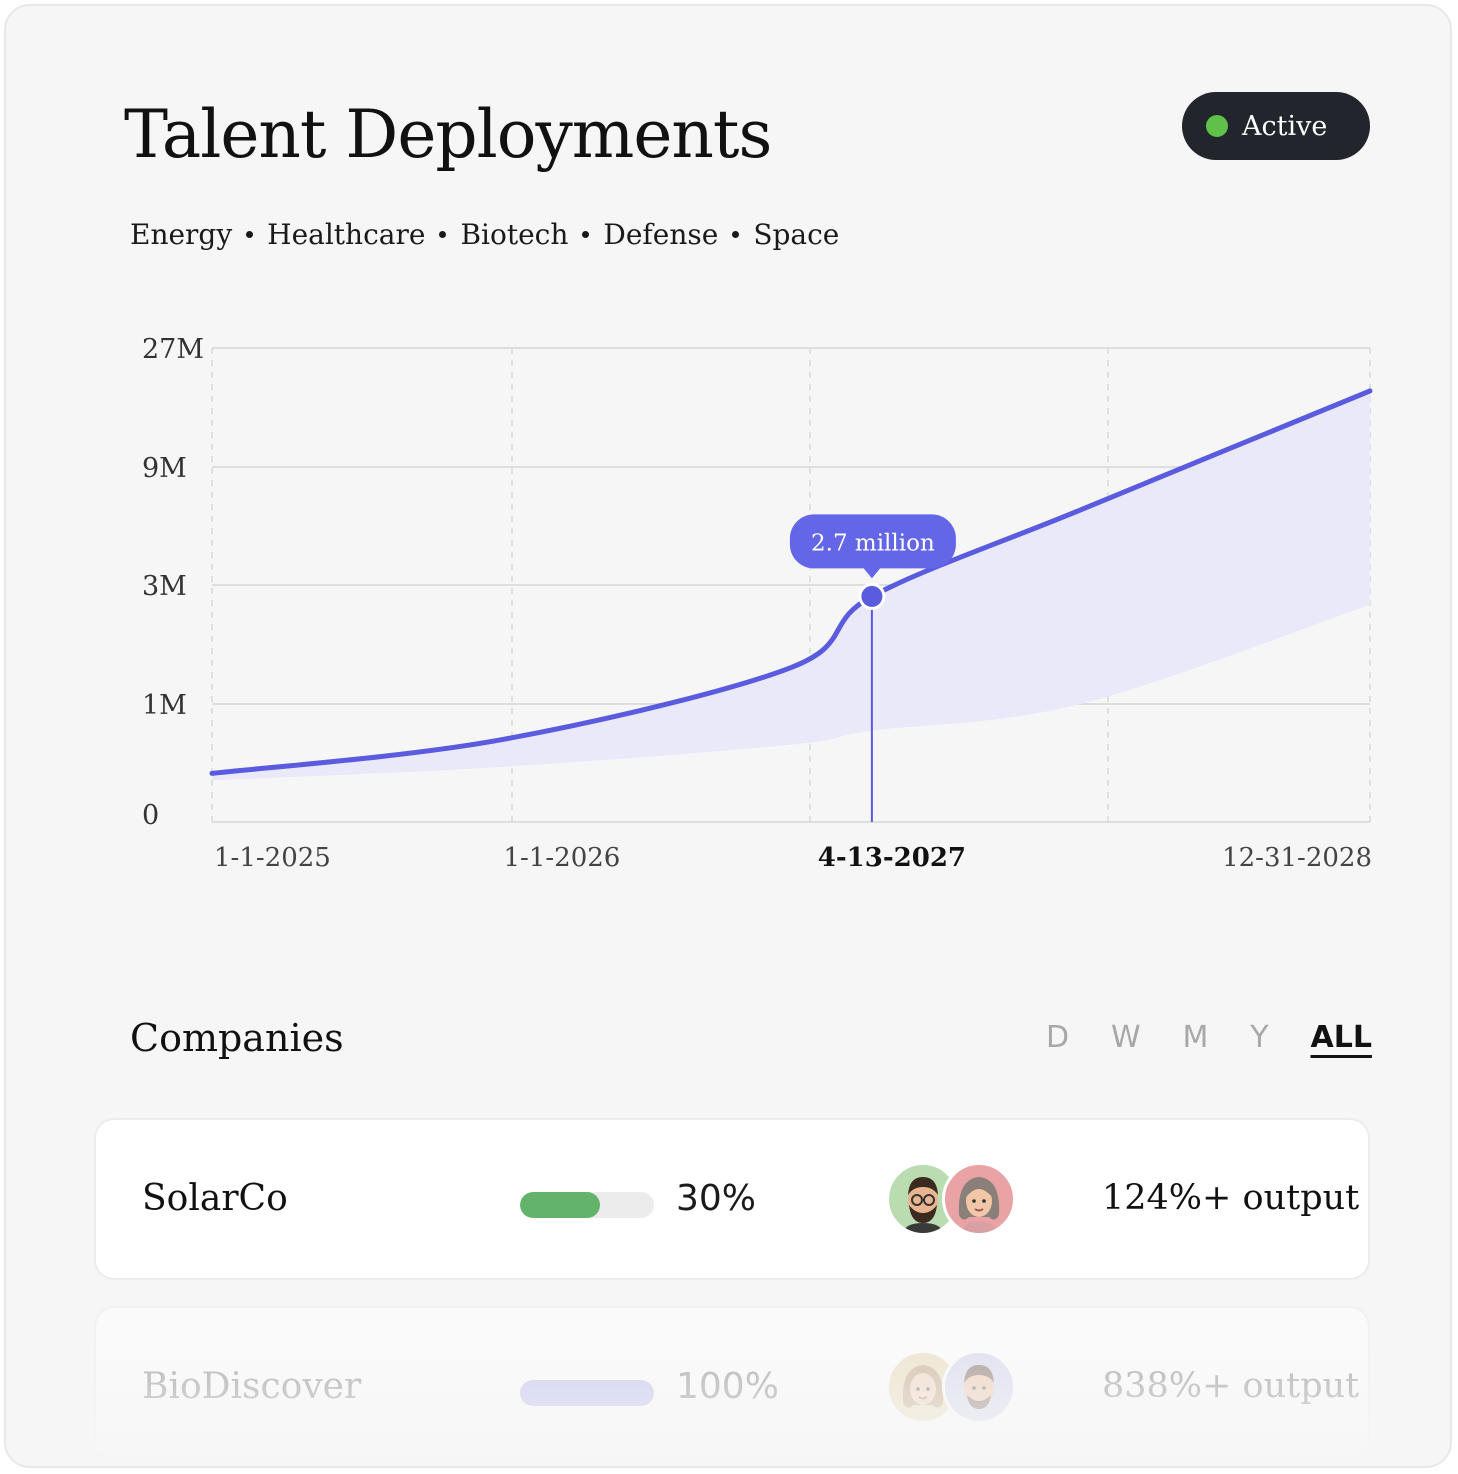 The width and height of the screenshot is (1458, 1474). What do you see at coordinates (1195, 1037) in the screenshot?
I see `range-tab-m: M` at bounding box center [1195, 1037].